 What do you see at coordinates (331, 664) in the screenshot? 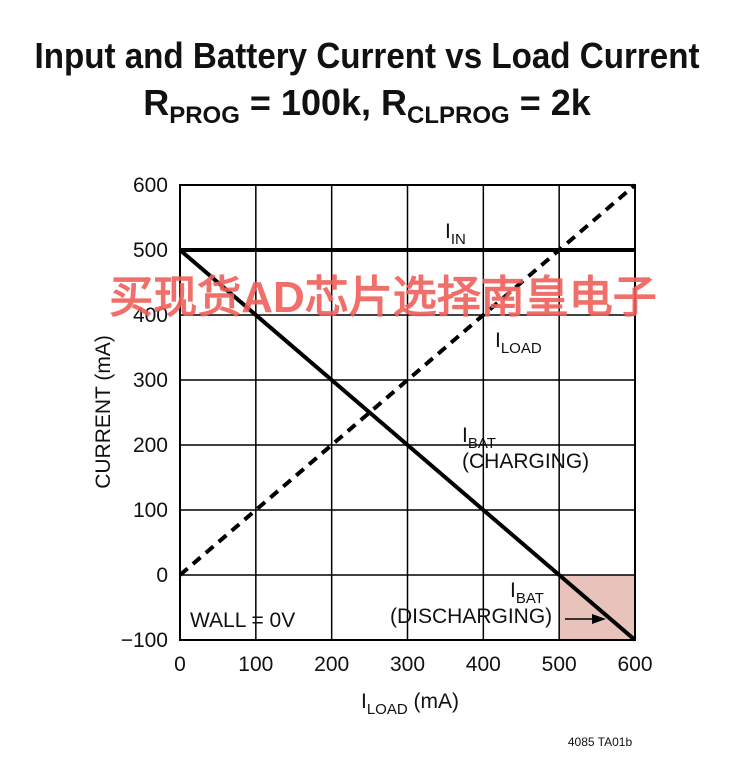
I see `x-tick-label: 200` at bounding box center [331, 664].